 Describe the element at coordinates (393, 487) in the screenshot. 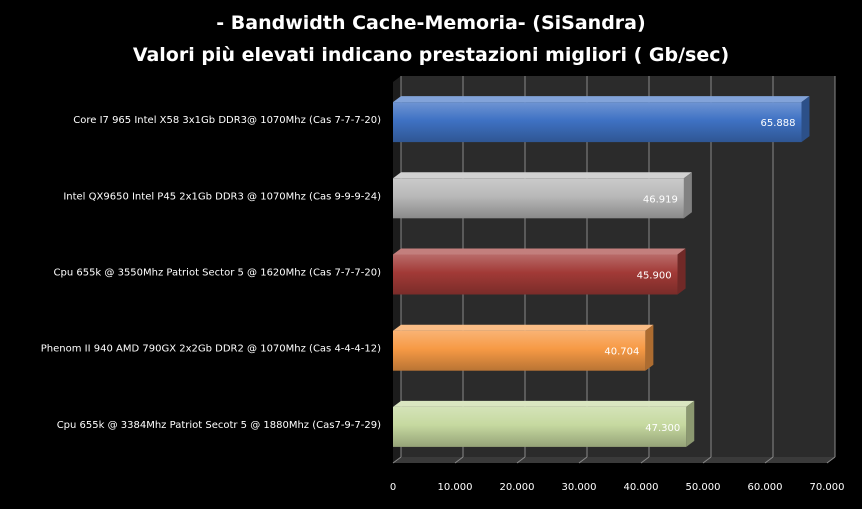

I see `x-tick-label: 0` at that location.